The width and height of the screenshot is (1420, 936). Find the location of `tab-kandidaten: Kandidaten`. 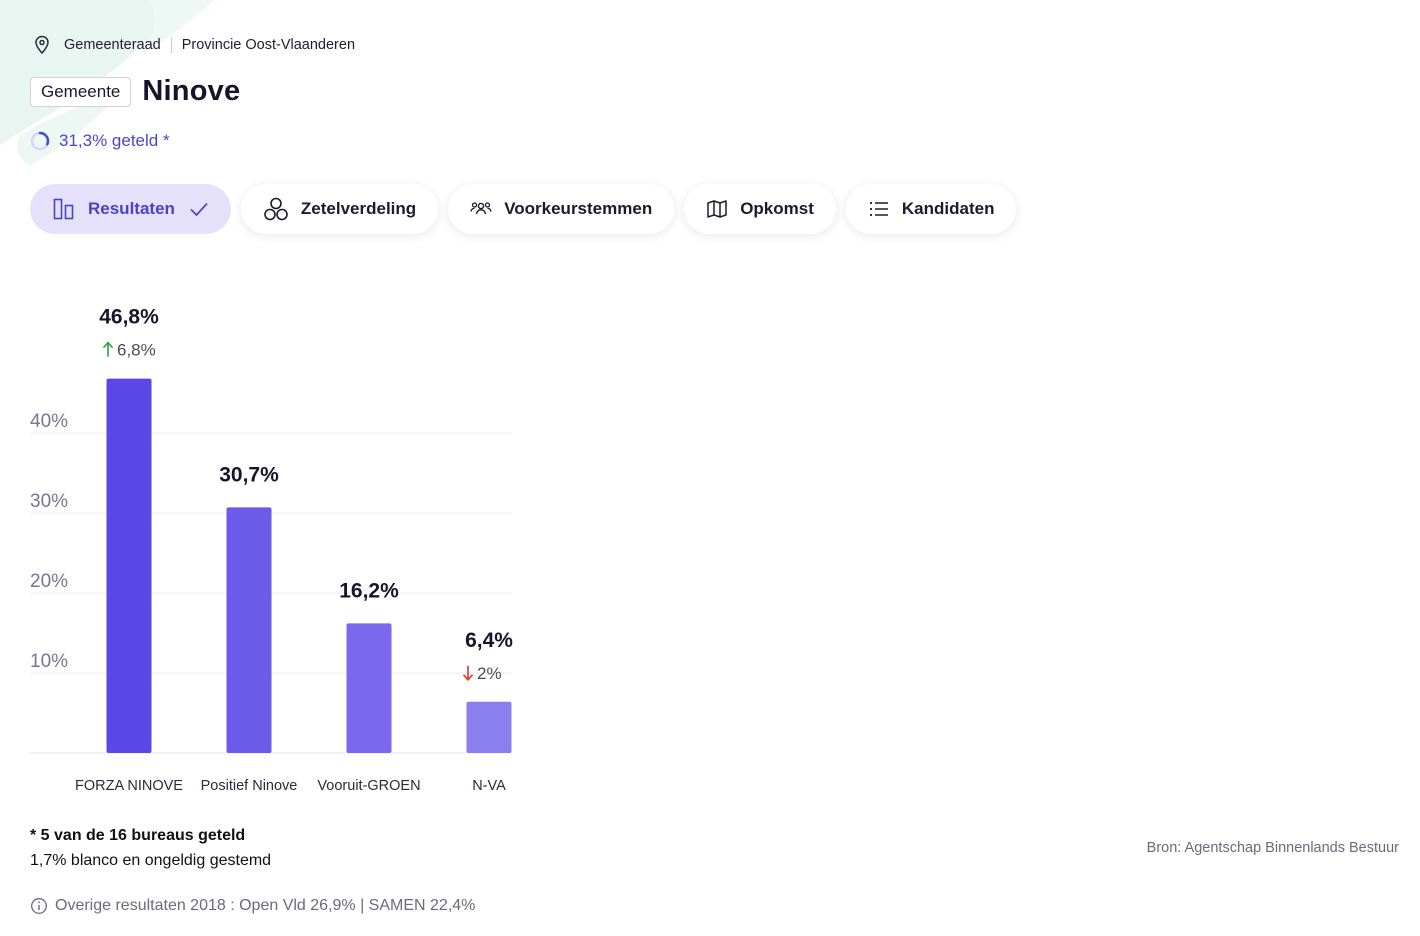

tab-kandidaten: Kandidaten is located at coordinates (931, 209).